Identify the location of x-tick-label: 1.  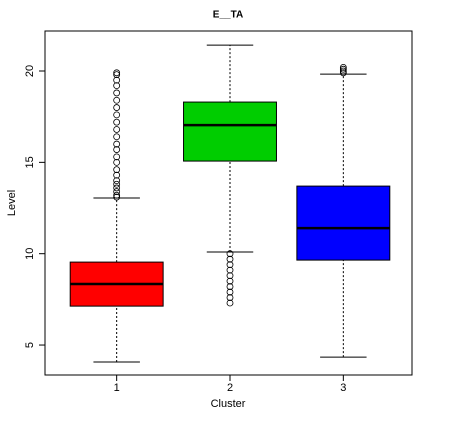
(117, 388).